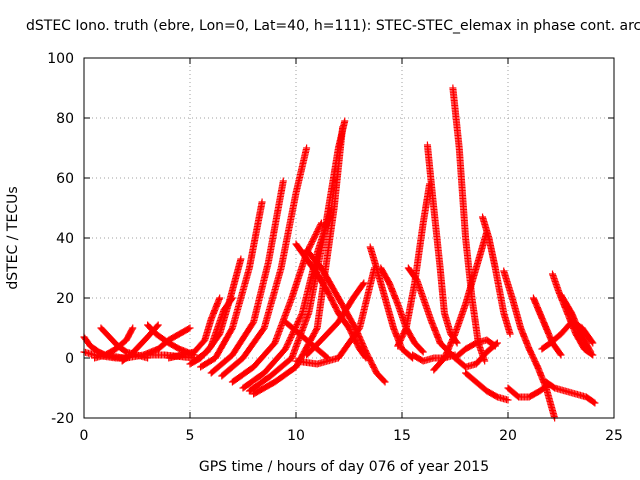 The image size is (640, 480). Describe the element at coordinates (576, 323) in the screenshot. I see `series-41-markers` at that location.